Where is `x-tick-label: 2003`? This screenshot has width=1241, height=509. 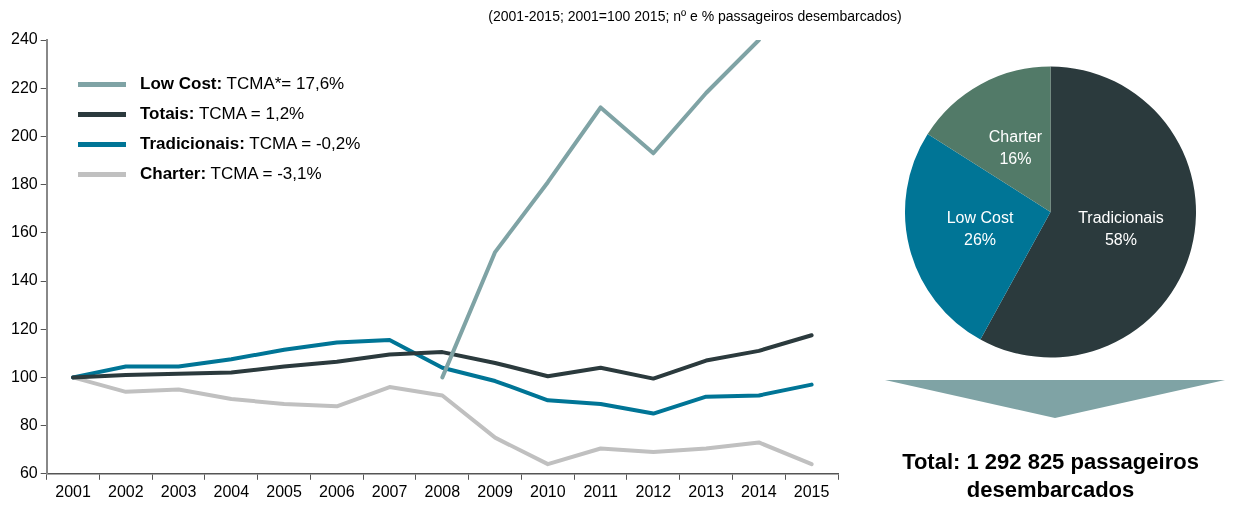 x-tick-label: 2003 is located at coordinates (178, 491).